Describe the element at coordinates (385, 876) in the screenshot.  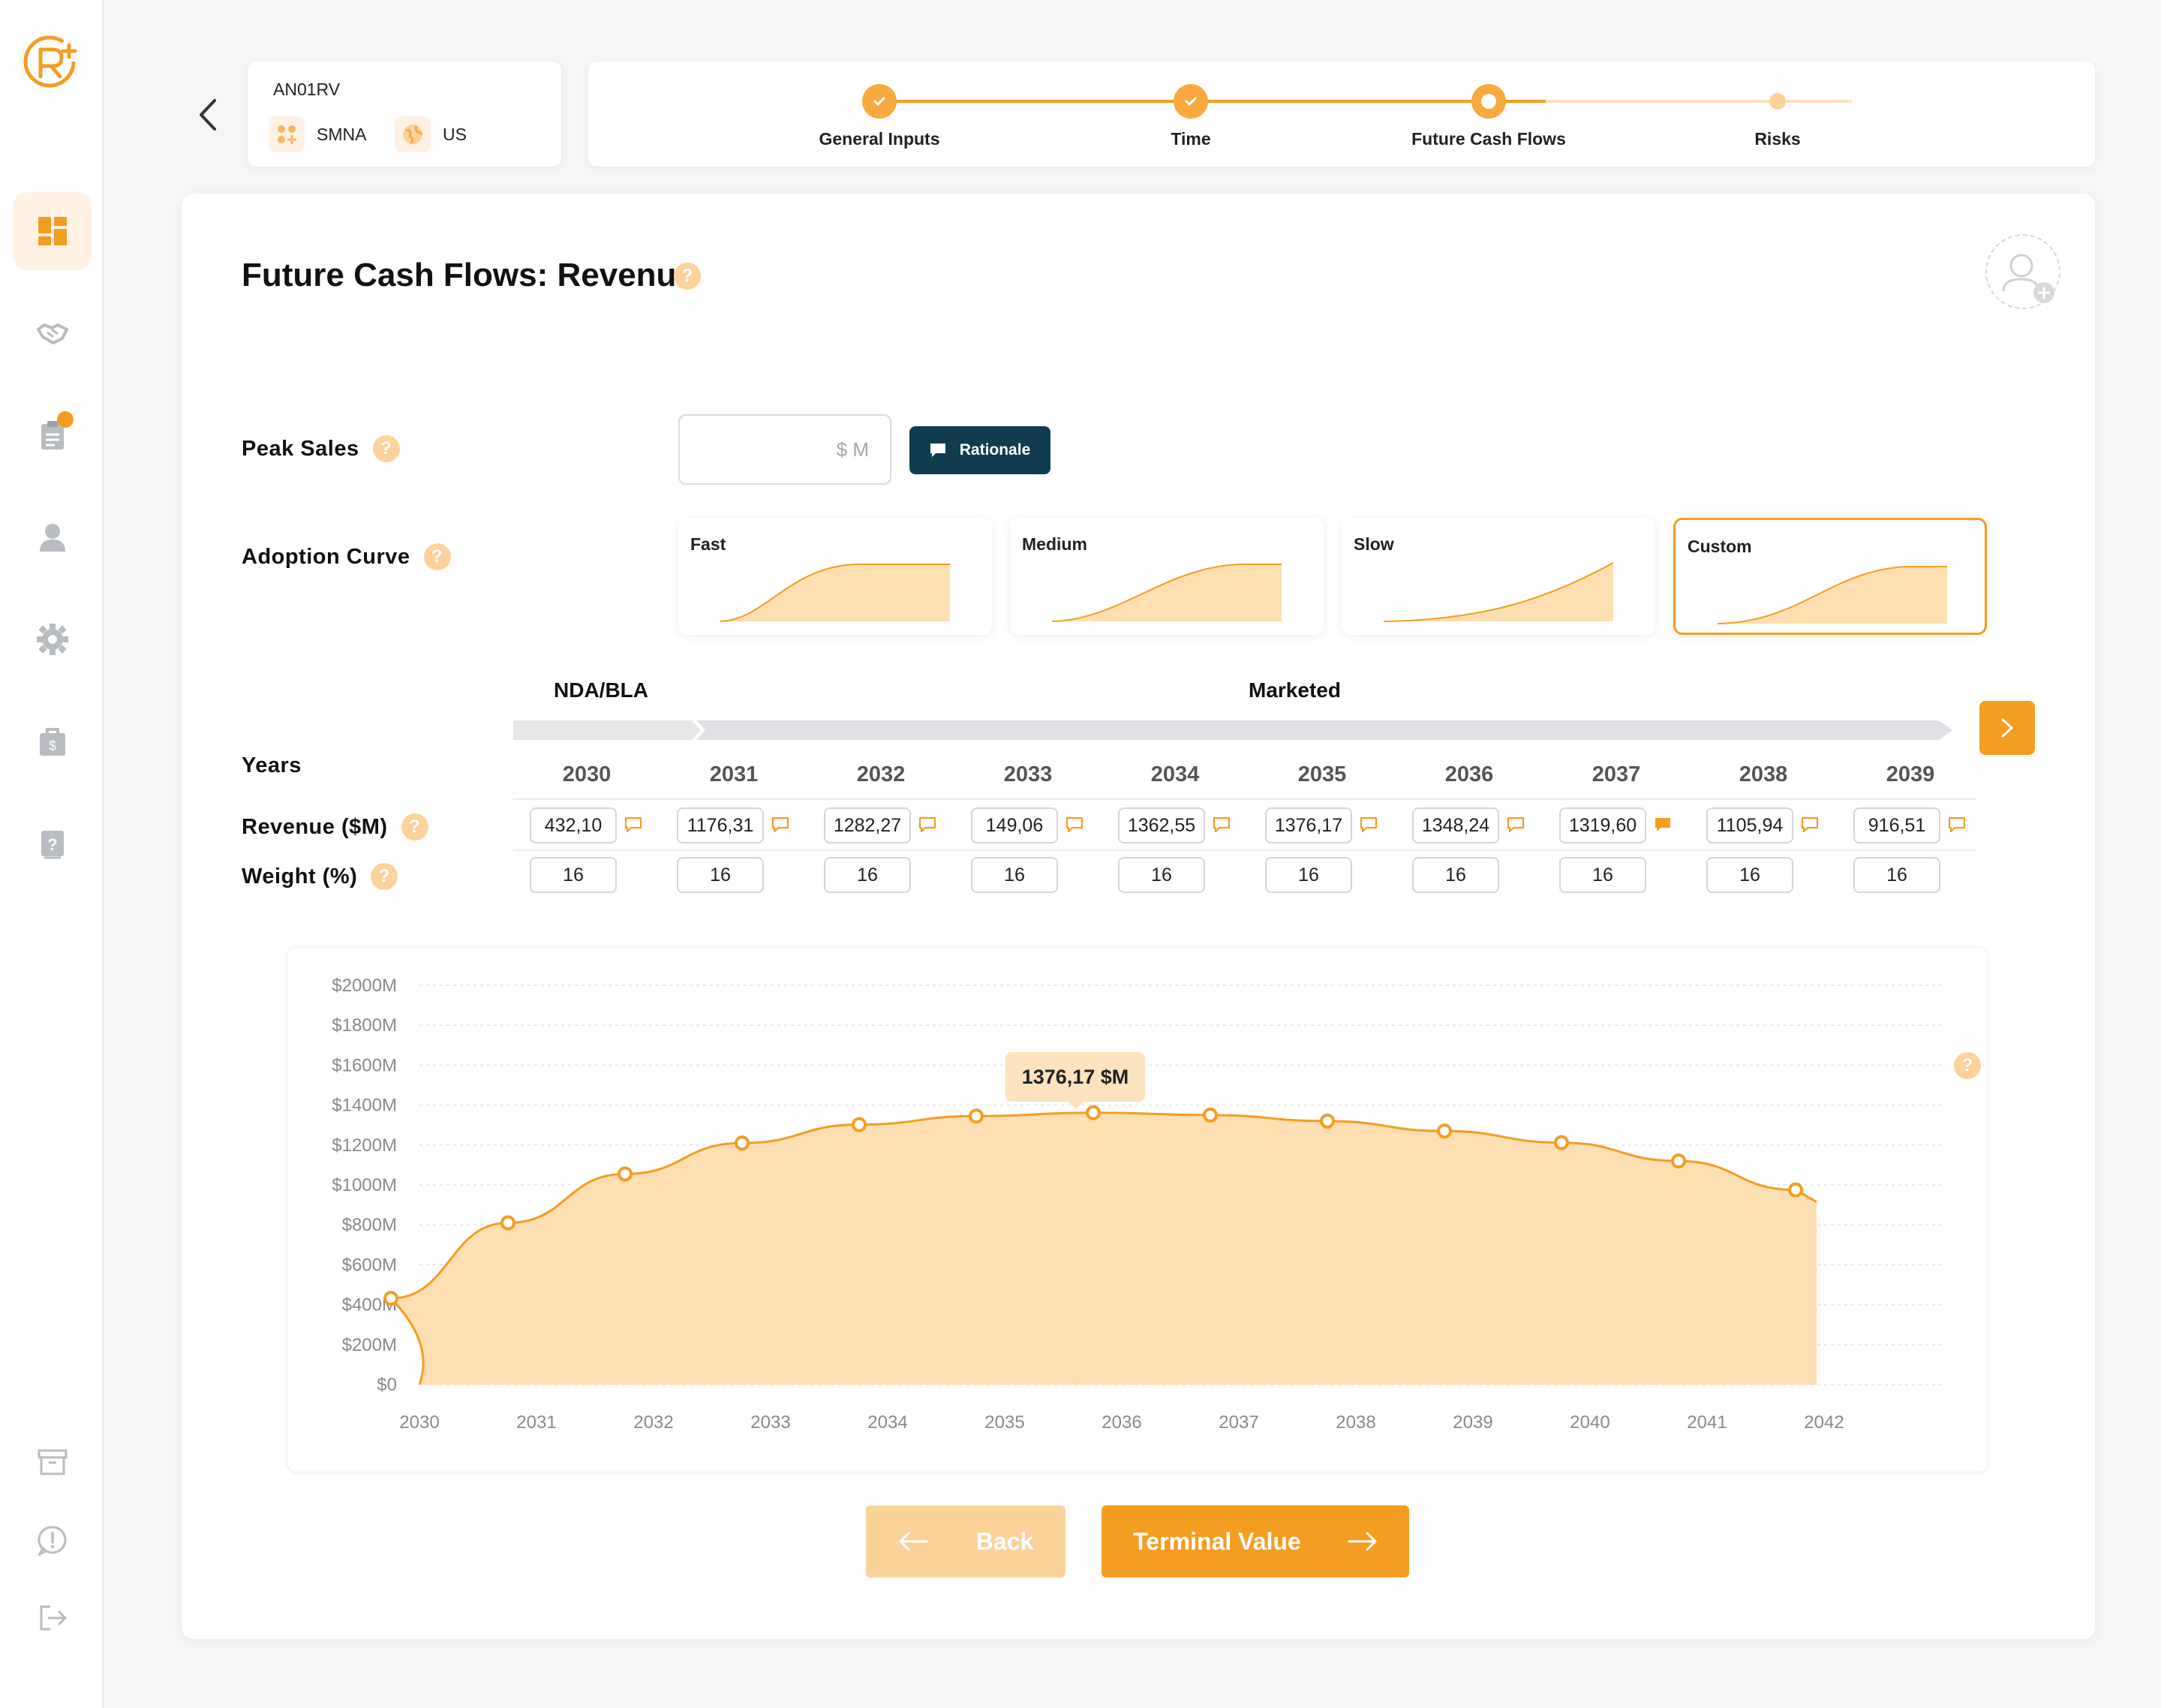
I see `weight-help-icon: ?` at that location.